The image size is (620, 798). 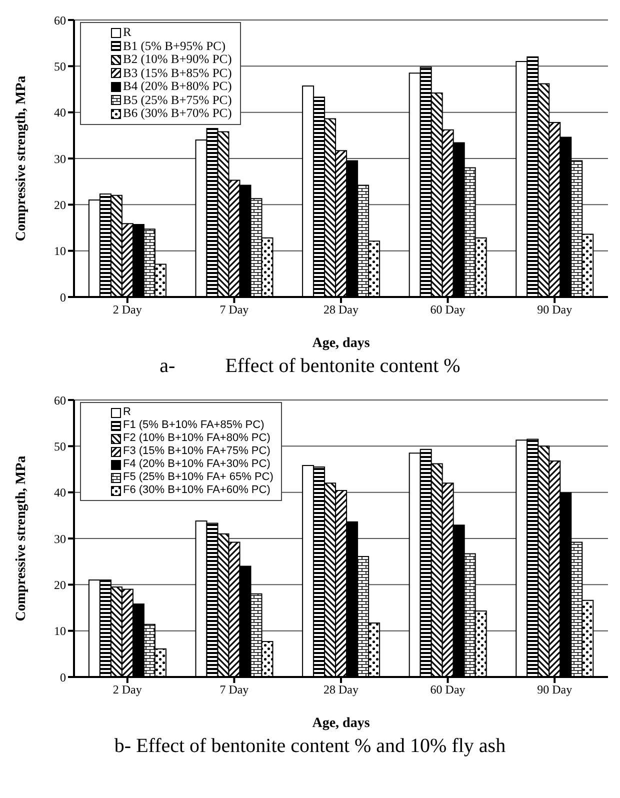 What do you see at coordinates (193, 425) in the screenshot?
I see `legend-label: F1 (5% B+10% FA+85% PC)` at bounding box center [193, 425].